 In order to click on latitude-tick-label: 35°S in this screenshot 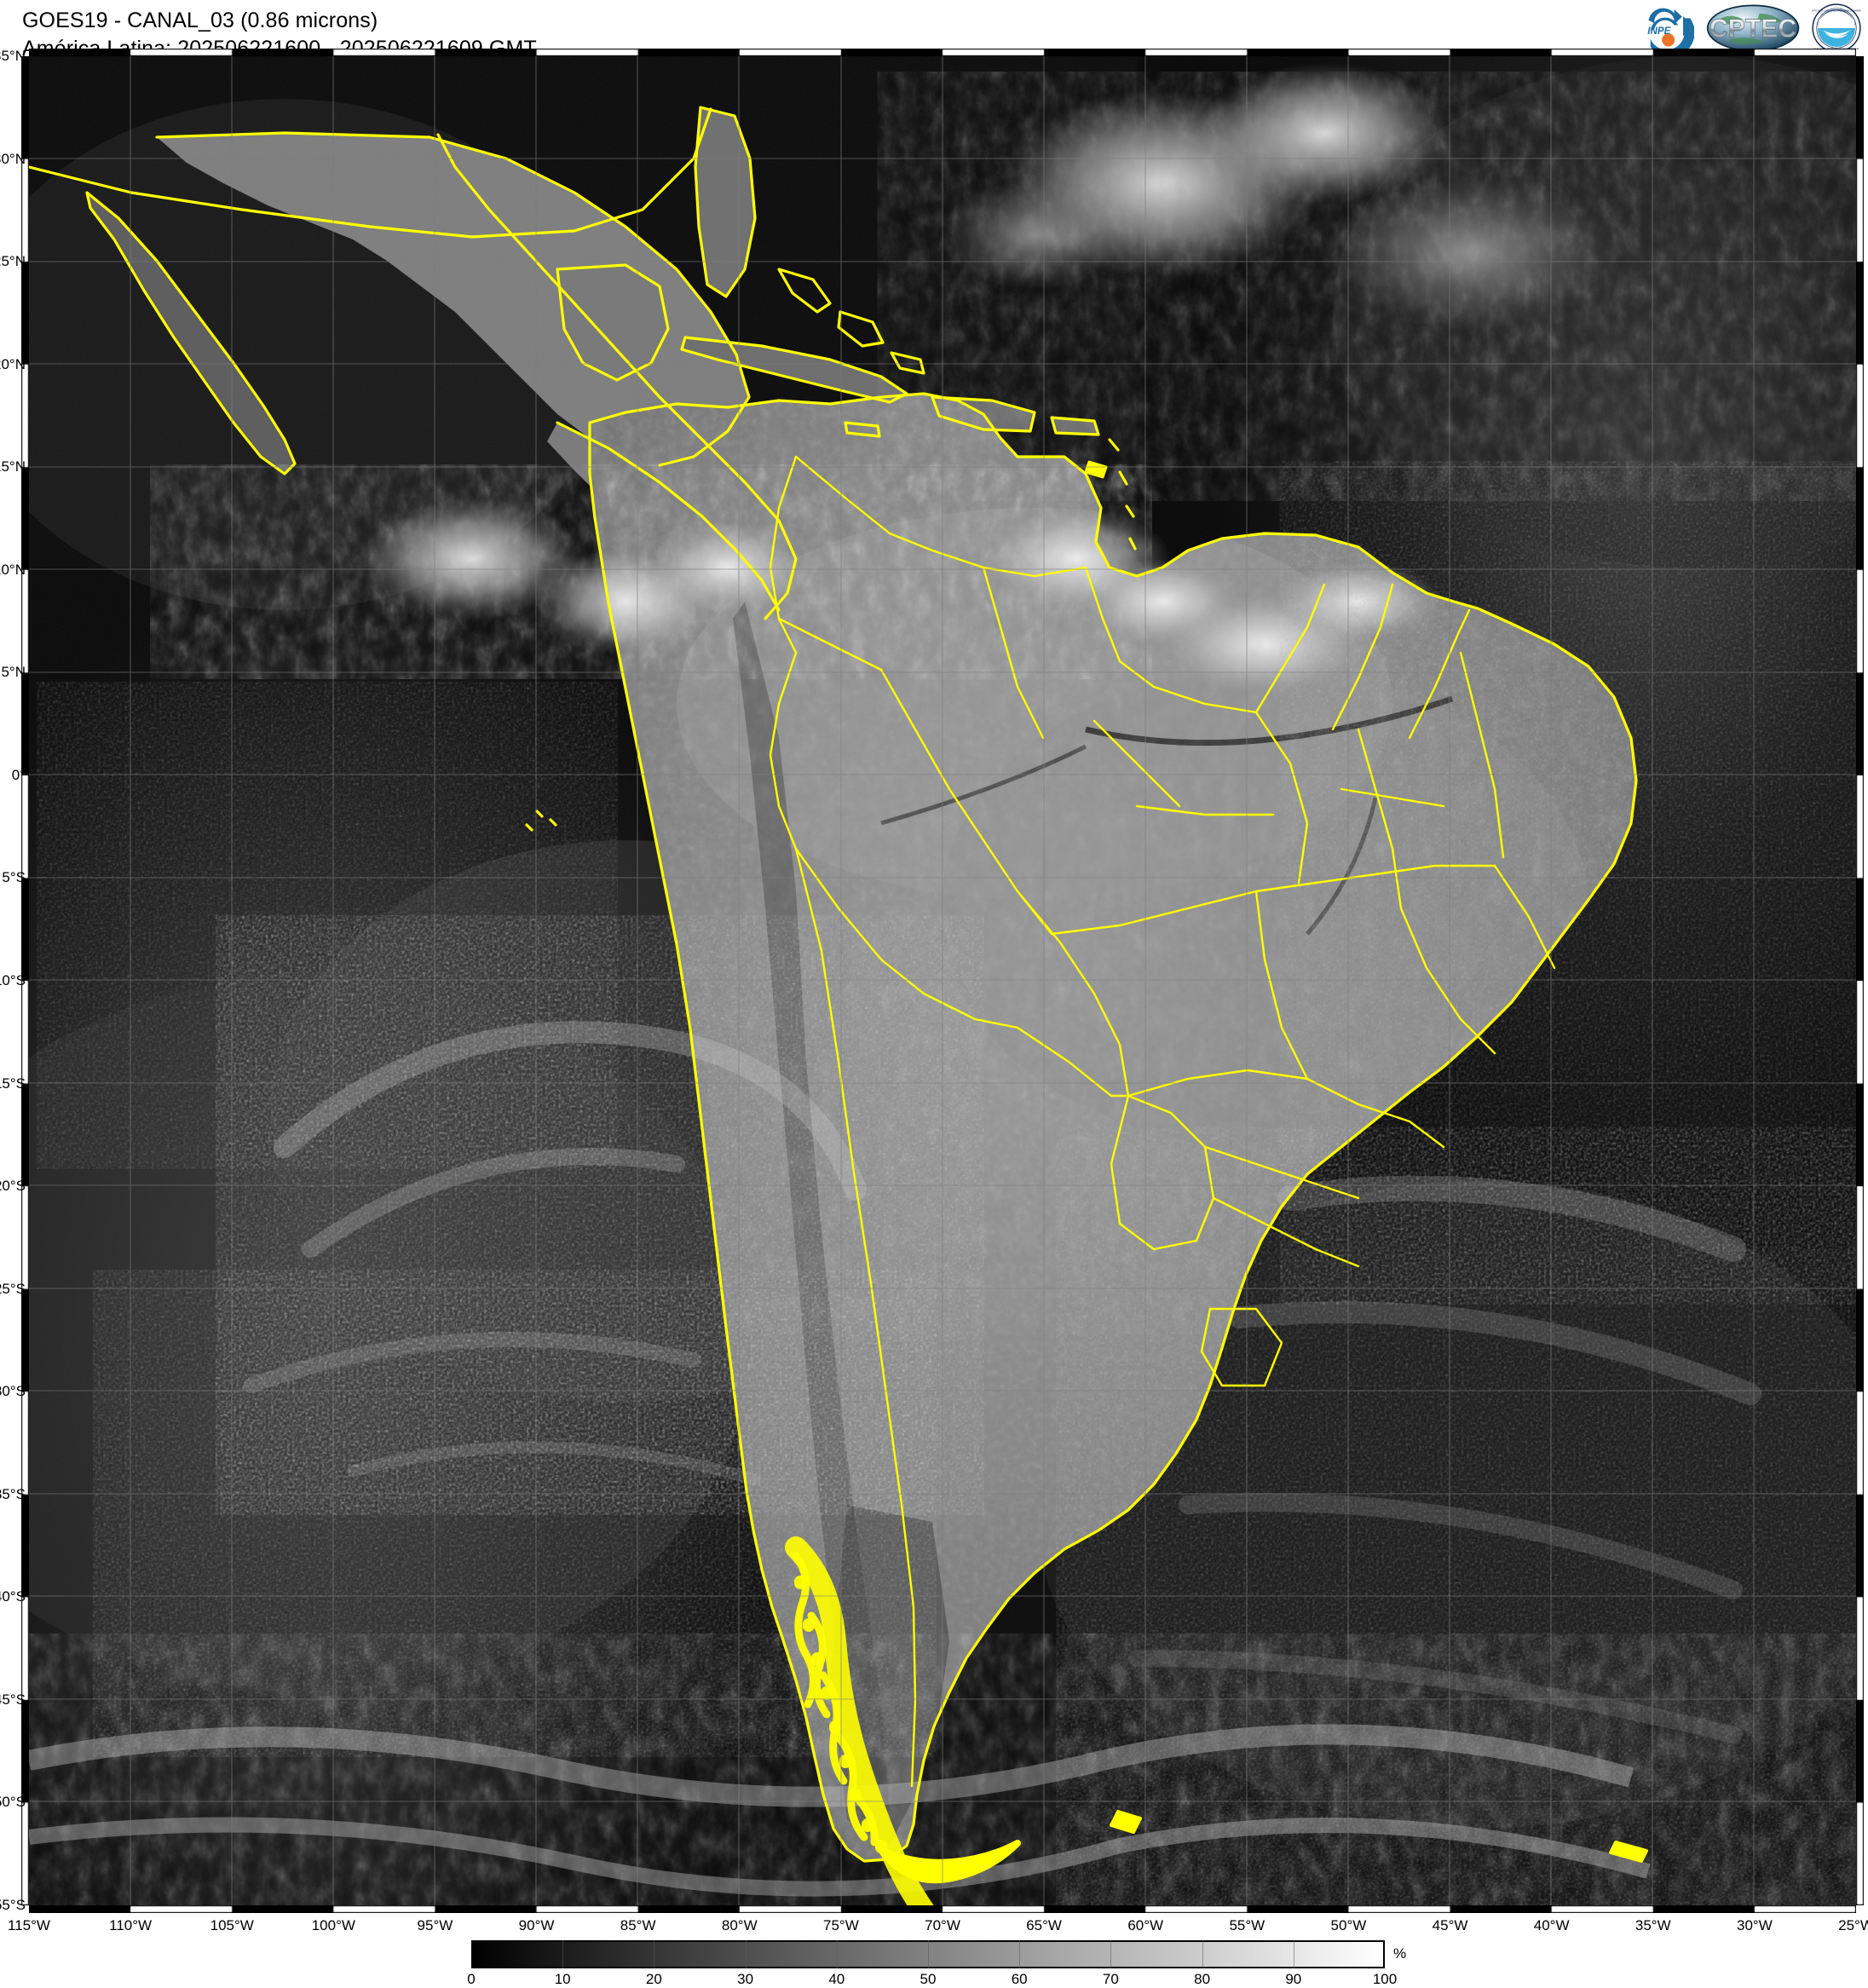, I will do `click(13, 1493)`.